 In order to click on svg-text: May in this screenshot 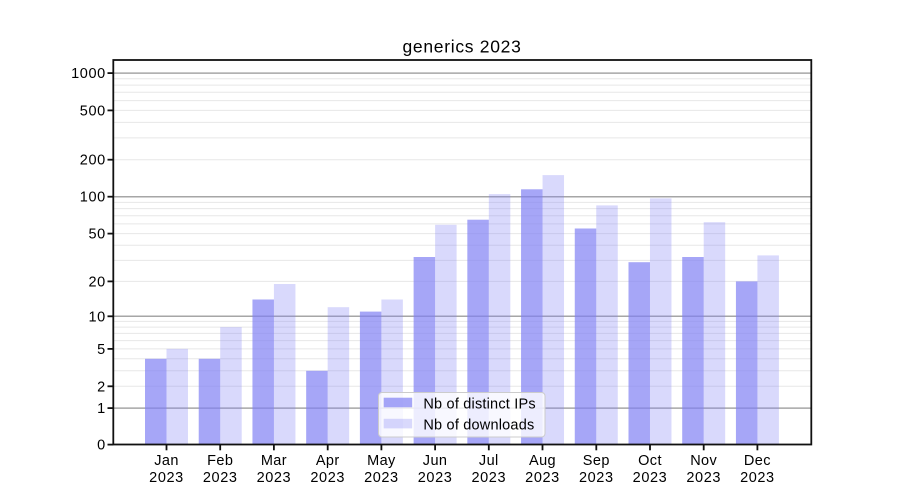, I will do `click(381, 461)`.